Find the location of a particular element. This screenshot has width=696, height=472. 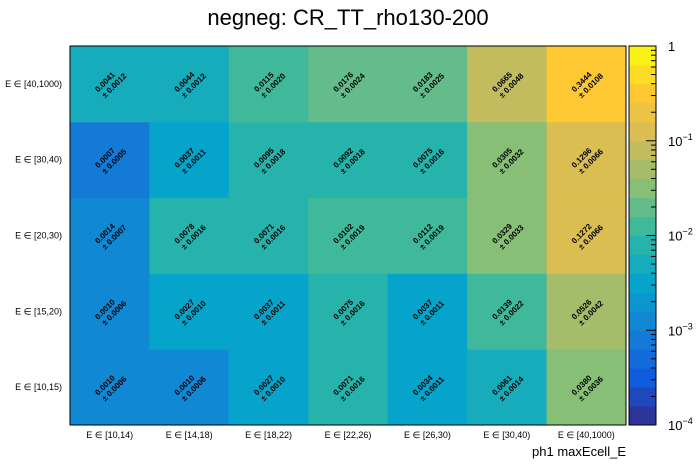

chart-title: negneg: CR_TT_rho130-200 is located at coordinates (347, 17).